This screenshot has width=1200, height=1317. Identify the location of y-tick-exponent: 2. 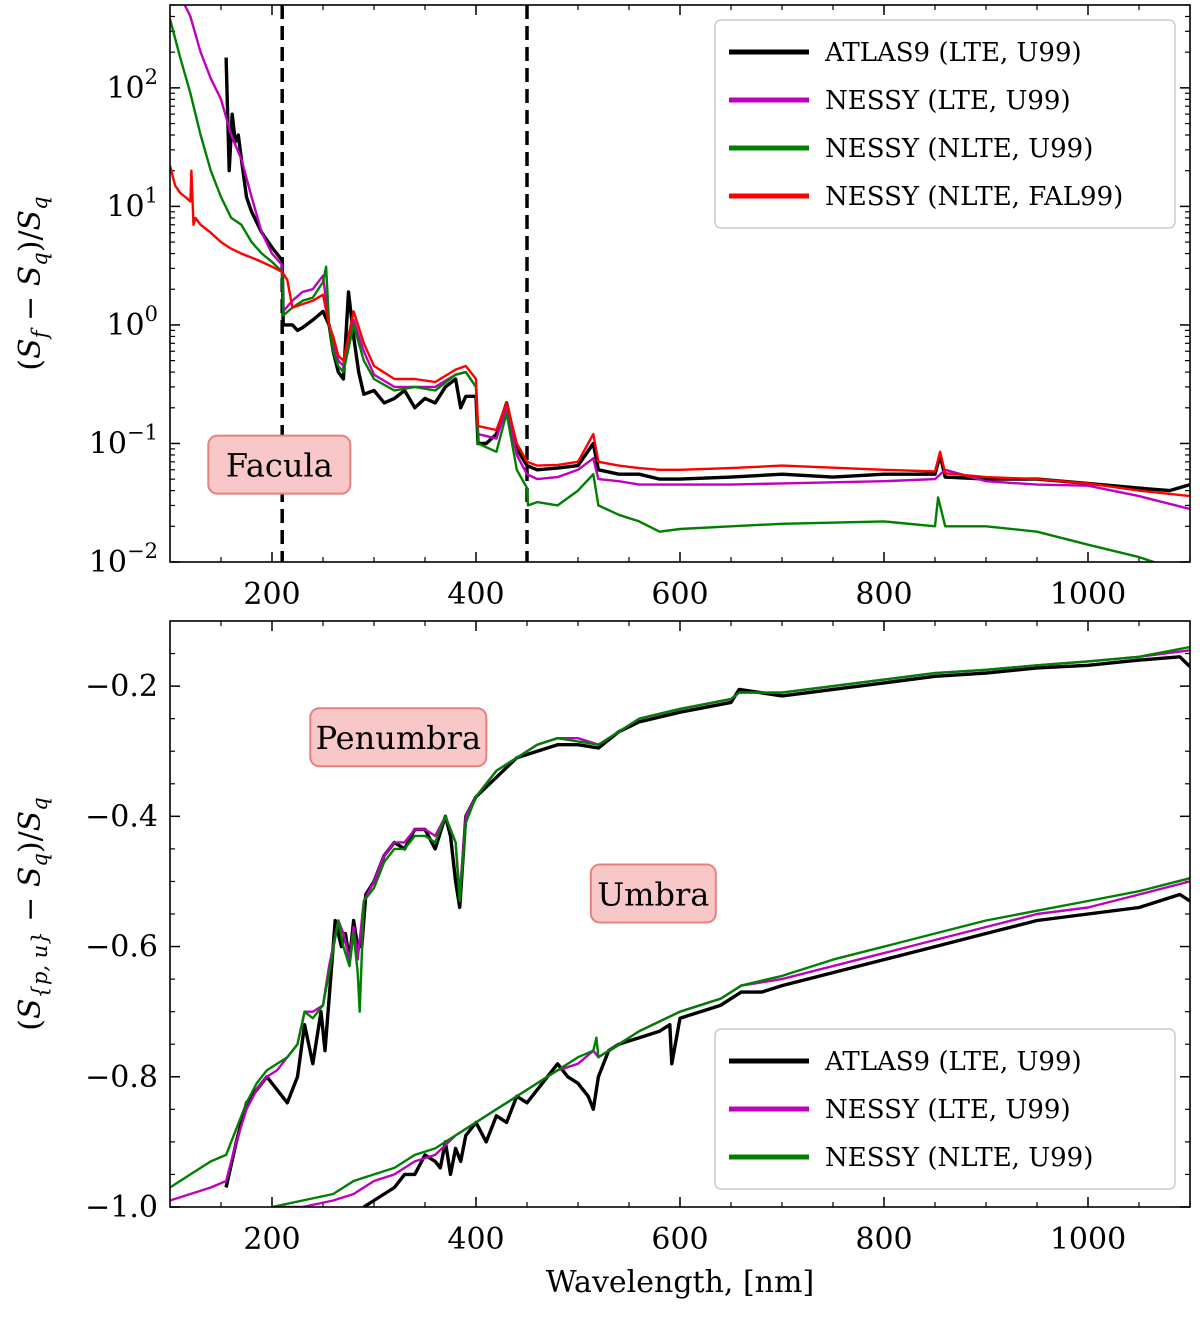
(151, 77).